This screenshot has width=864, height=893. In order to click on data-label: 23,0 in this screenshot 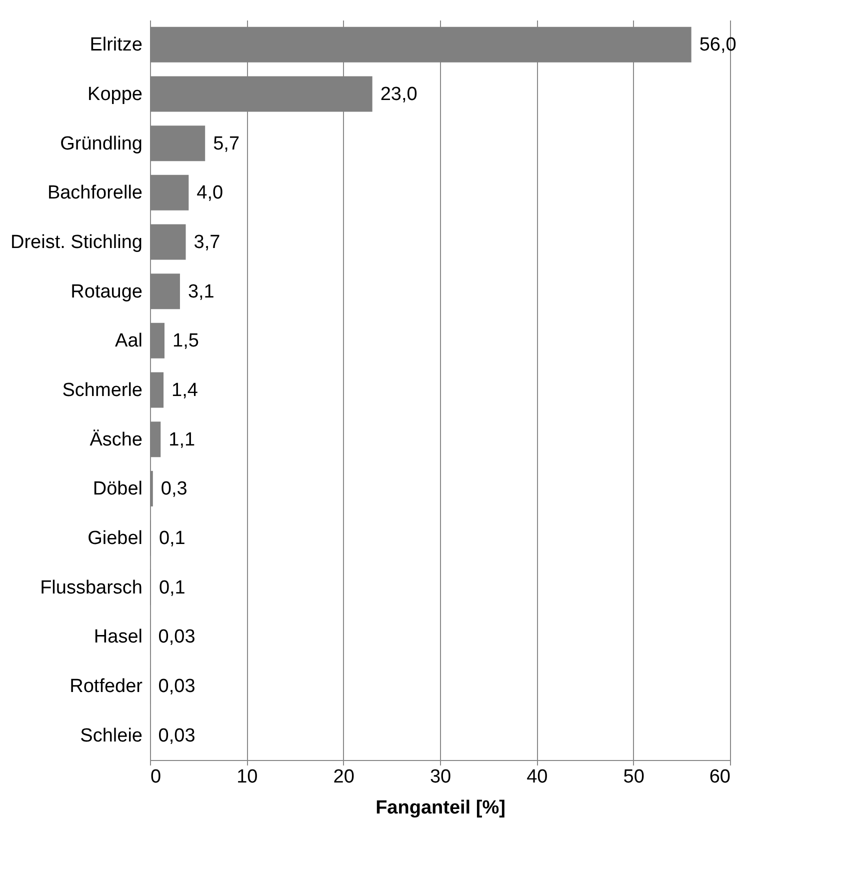, I will do `click(399, 94)`.